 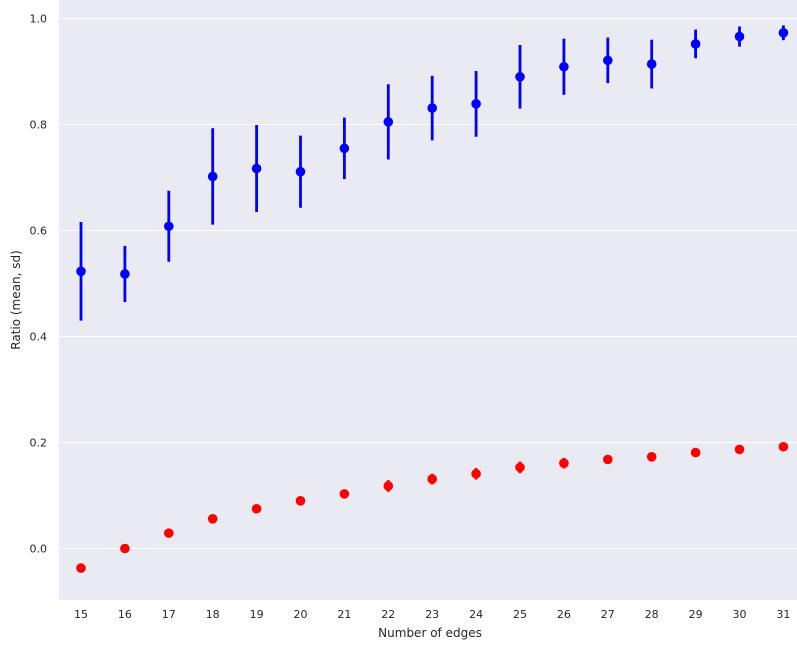 I want to click on x-tick-label: 21, so click(x=344, y=614).